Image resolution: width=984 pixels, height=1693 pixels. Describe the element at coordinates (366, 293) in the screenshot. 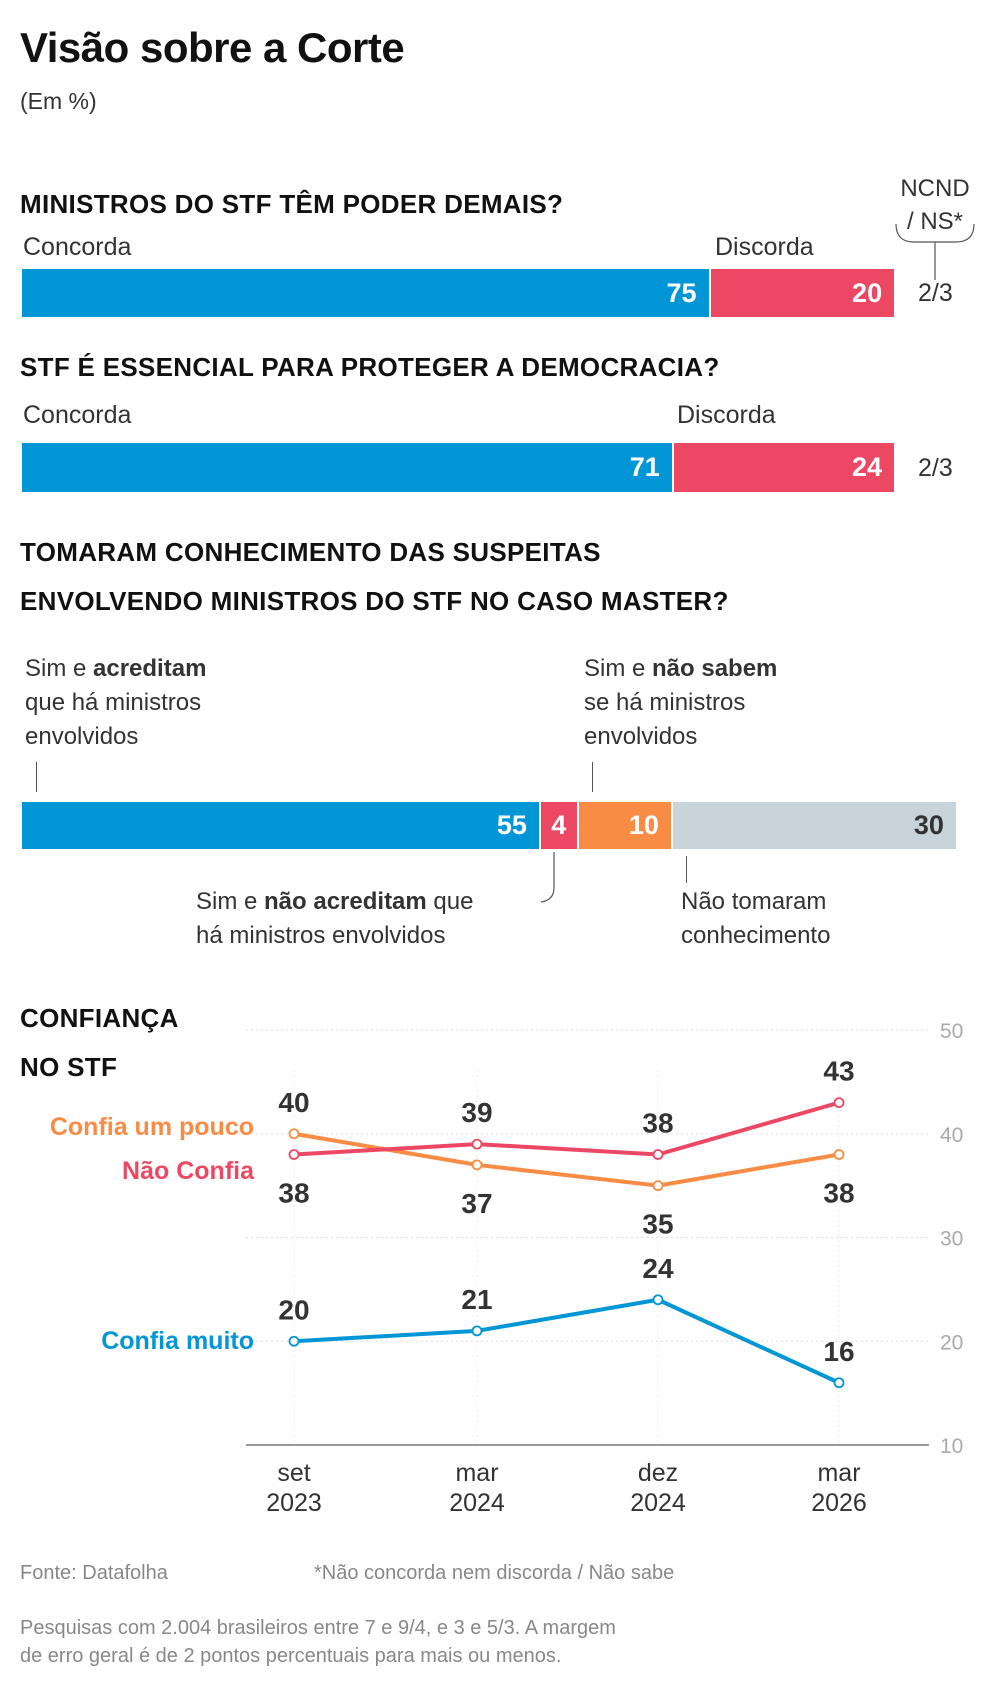

I see `q1-concorda-segment: 75` at that location.